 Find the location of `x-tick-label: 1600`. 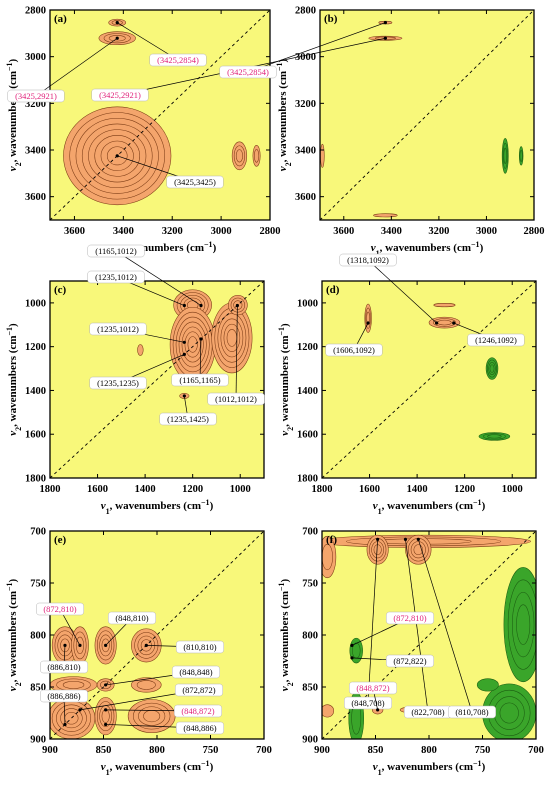

x-tick-label: 1600 is located at coordinates (97, 489).